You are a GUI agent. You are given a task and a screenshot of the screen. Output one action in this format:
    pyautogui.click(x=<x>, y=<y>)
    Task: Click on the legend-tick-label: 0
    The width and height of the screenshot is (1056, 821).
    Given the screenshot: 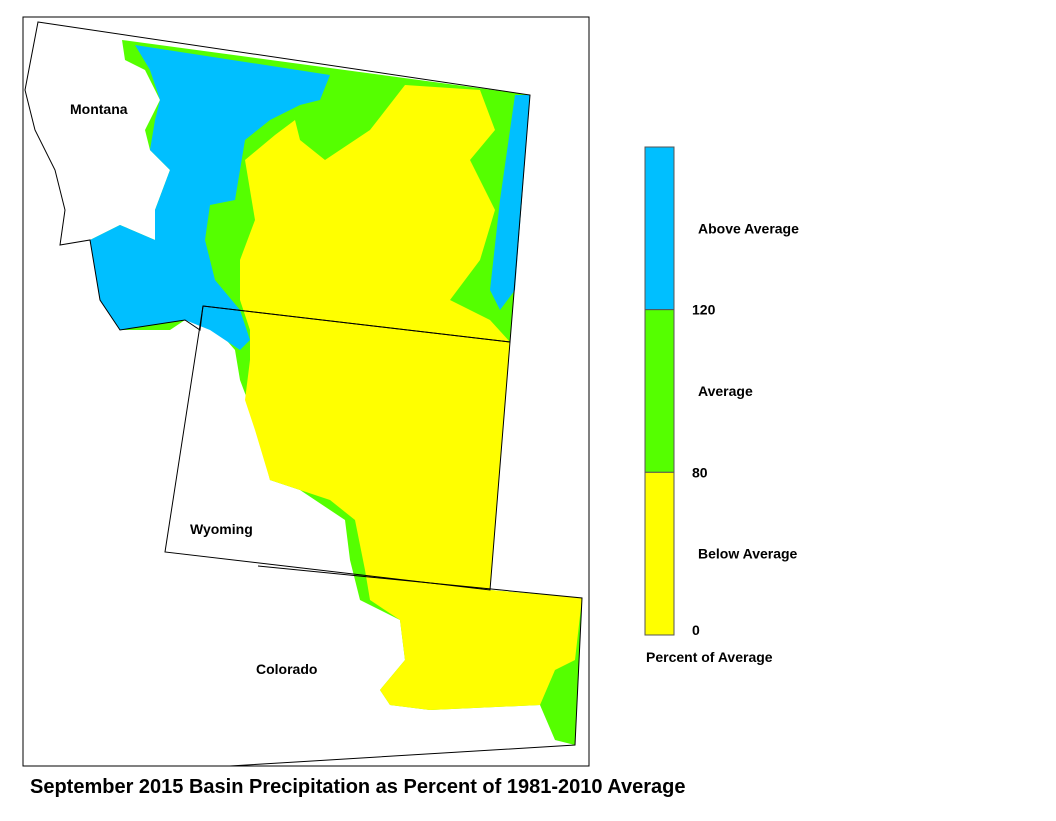 What is the action you would take?
    pyautogui.click(x=696, y=630)
    